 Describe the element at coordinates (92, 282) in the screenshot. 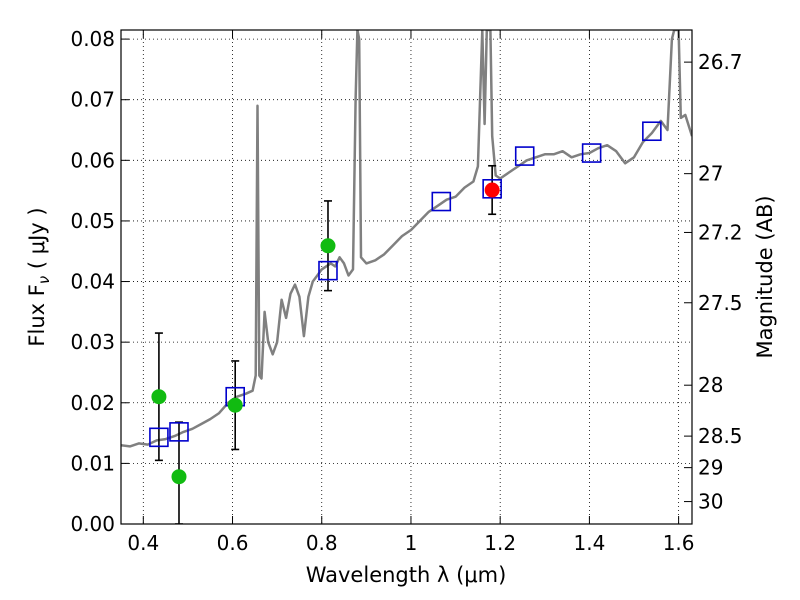

I see `y-tick-label: 0.04` at that location.